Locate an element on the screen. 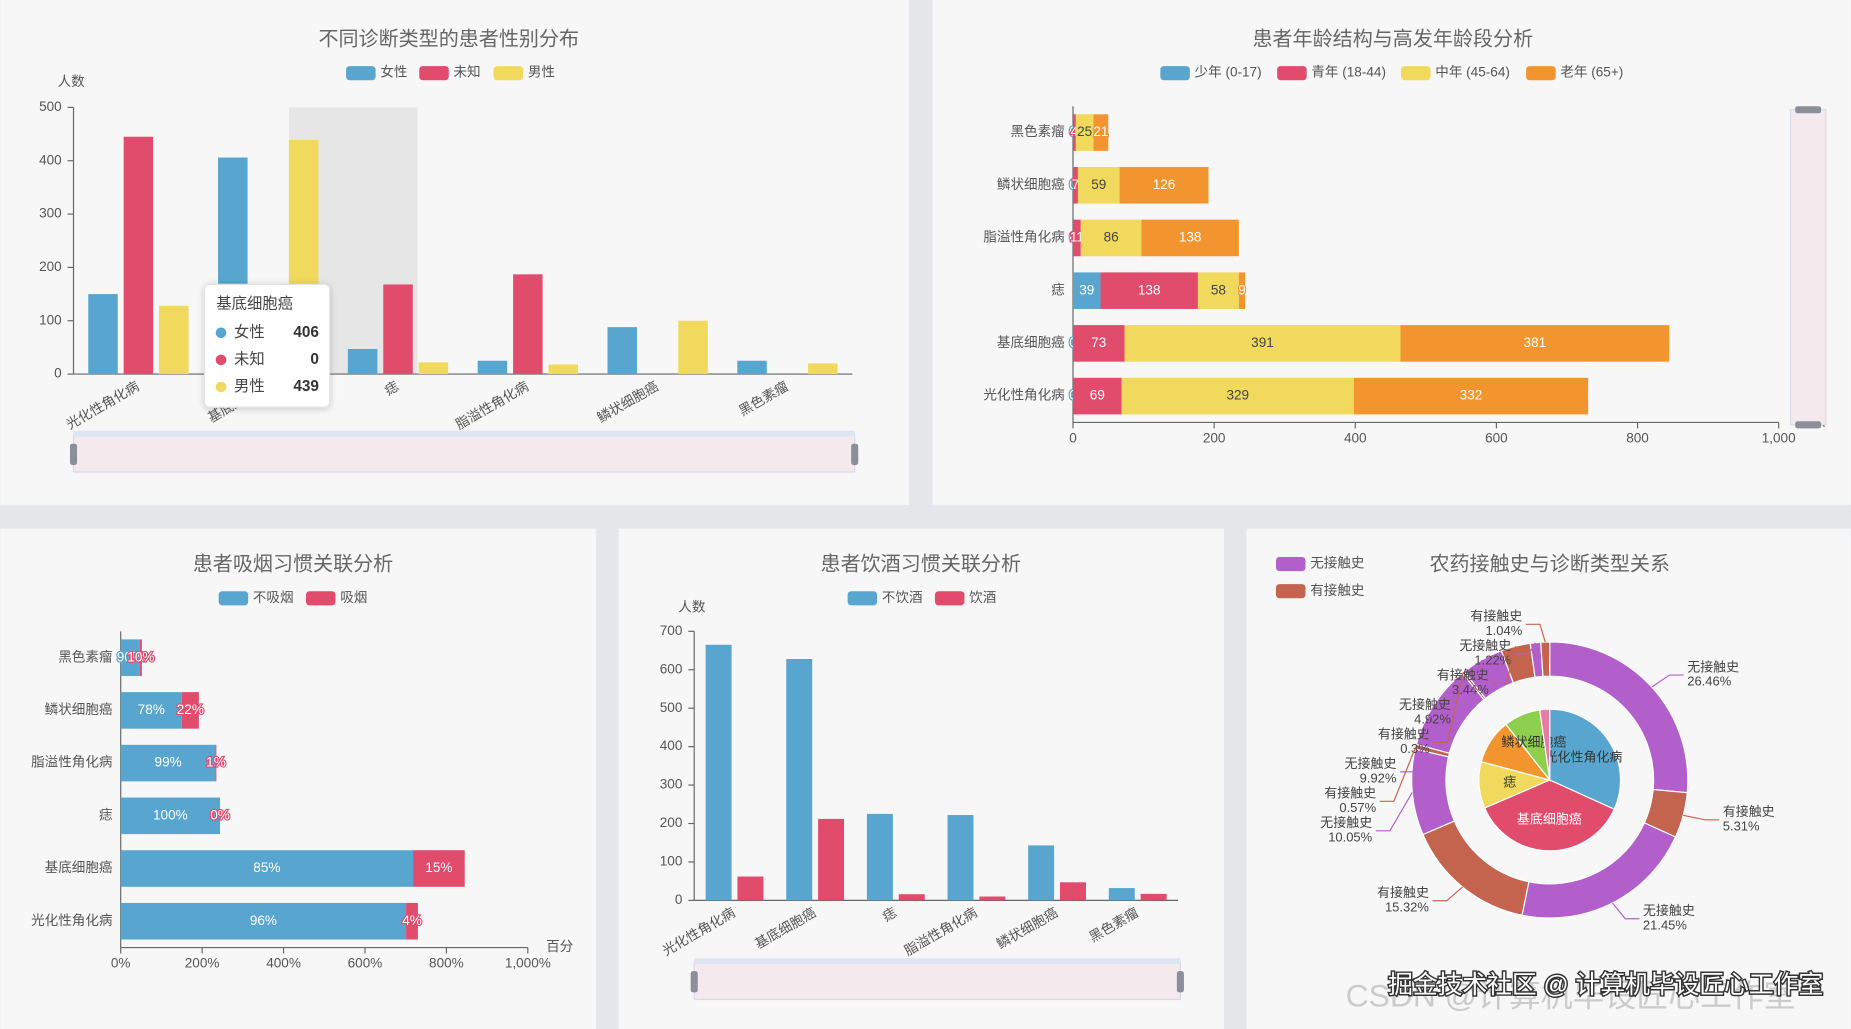  y-tick-label: 700 is located at coordinates (671, 630).